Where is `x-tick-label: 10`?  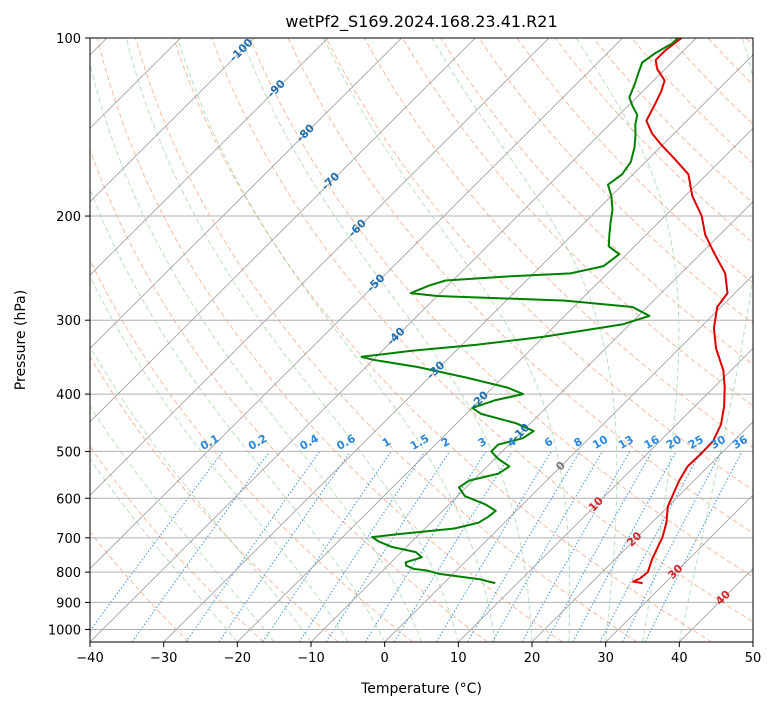 x-tick-label: 10 is located at coordinates (458, 658).